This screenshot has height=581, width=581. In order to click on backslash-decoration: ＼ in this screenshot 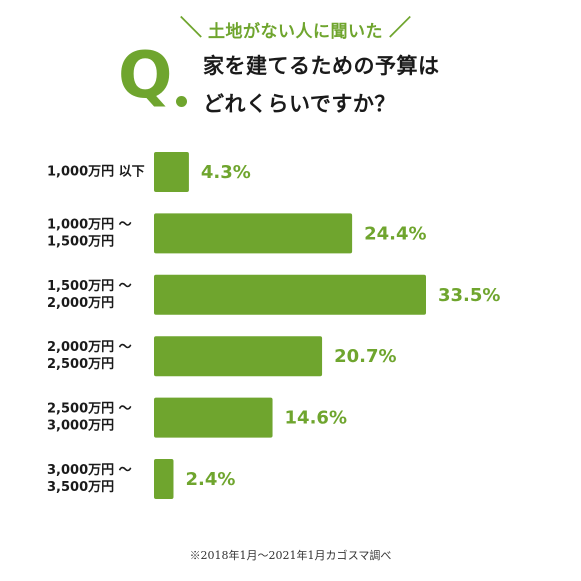, I will do `click(191, 28)`.